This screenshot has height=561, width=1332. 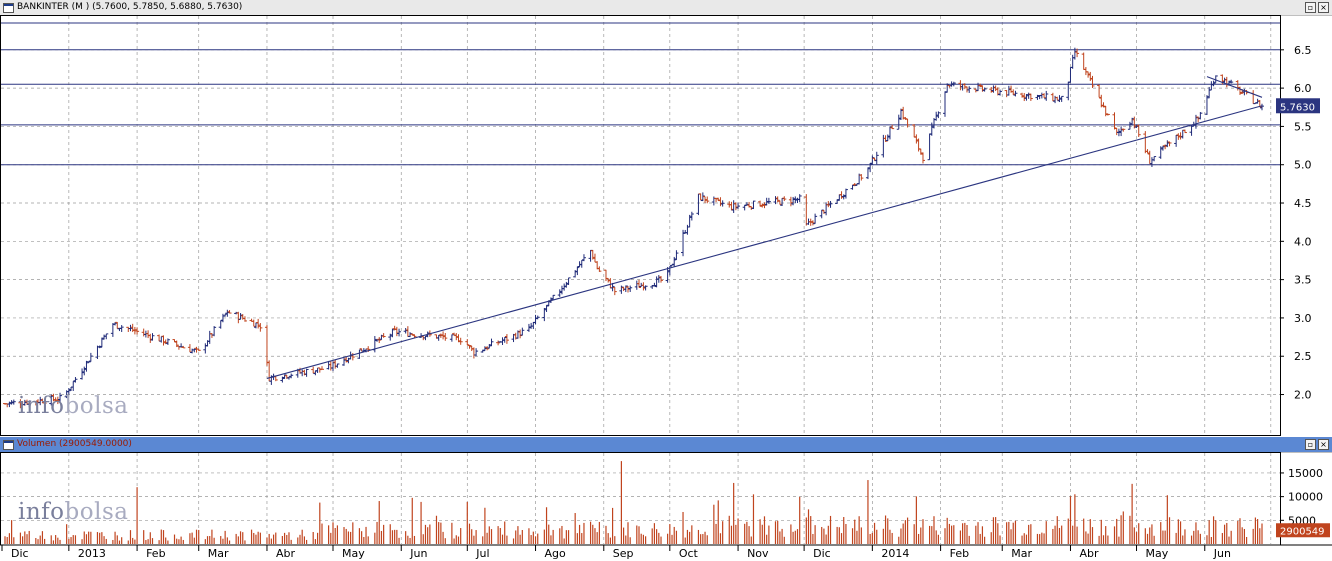 I want to click on last-price-label: 5.7630, so click(x=1297, y=107).